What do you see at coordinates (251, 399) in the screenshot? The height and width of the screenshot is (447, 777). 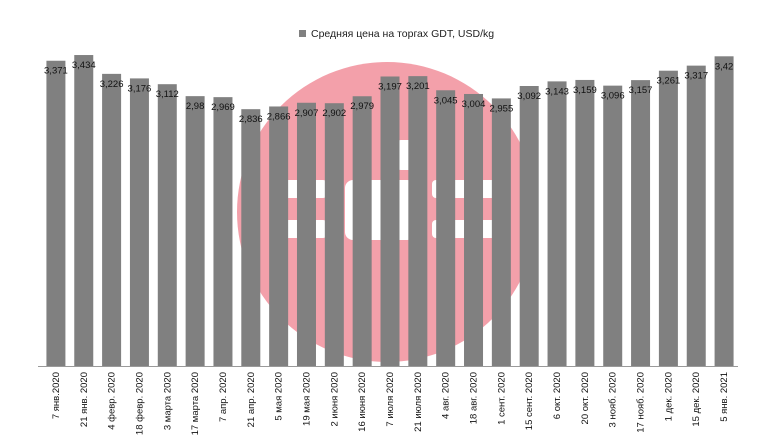 I see `x-tick-label-8: 21 апр. 2020` at bounding box center [251, 399].